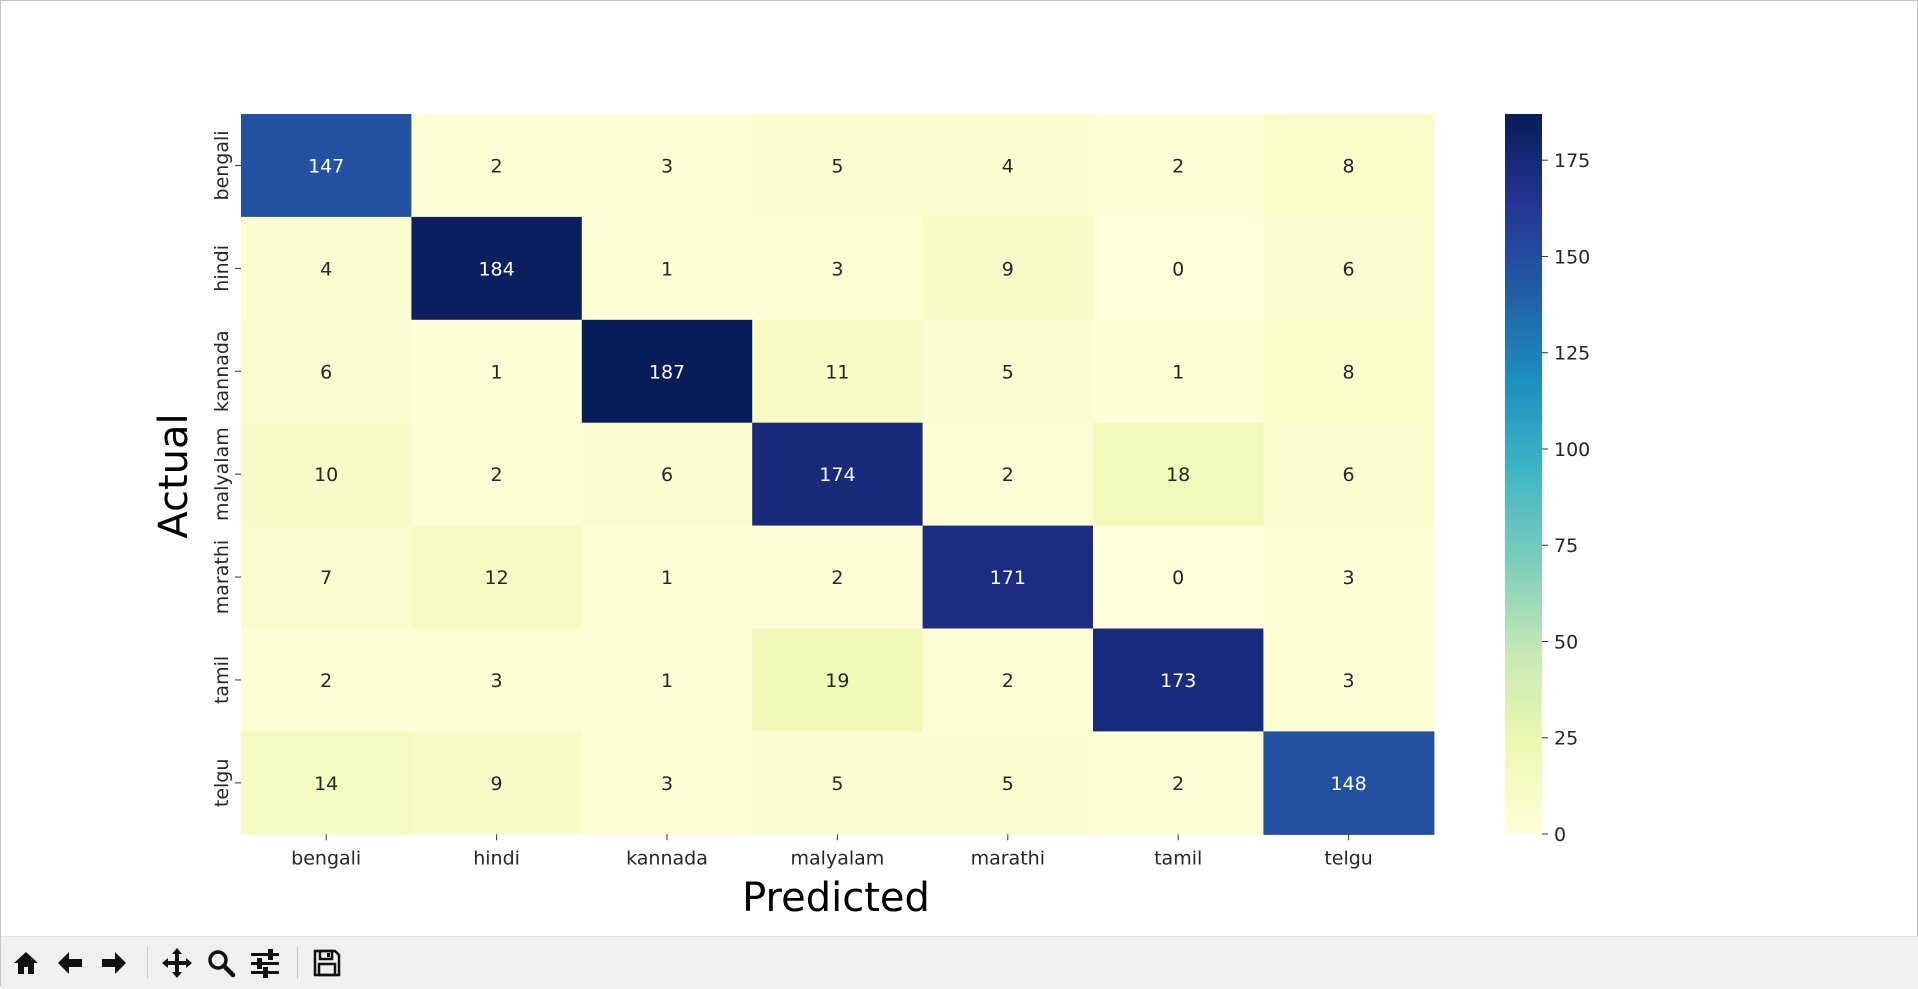  Describe the element at coordinates (836, 898) in the screenshot. I see `x-axis-label: Predicted` at that location.